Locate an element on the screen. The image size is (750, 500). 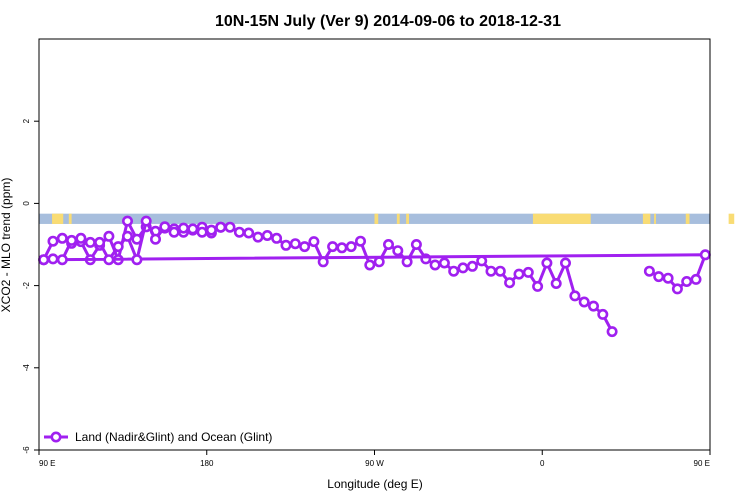
y-axis-label: XCO2 - MLO trend (ppm) is located at coordinates (6, 245).